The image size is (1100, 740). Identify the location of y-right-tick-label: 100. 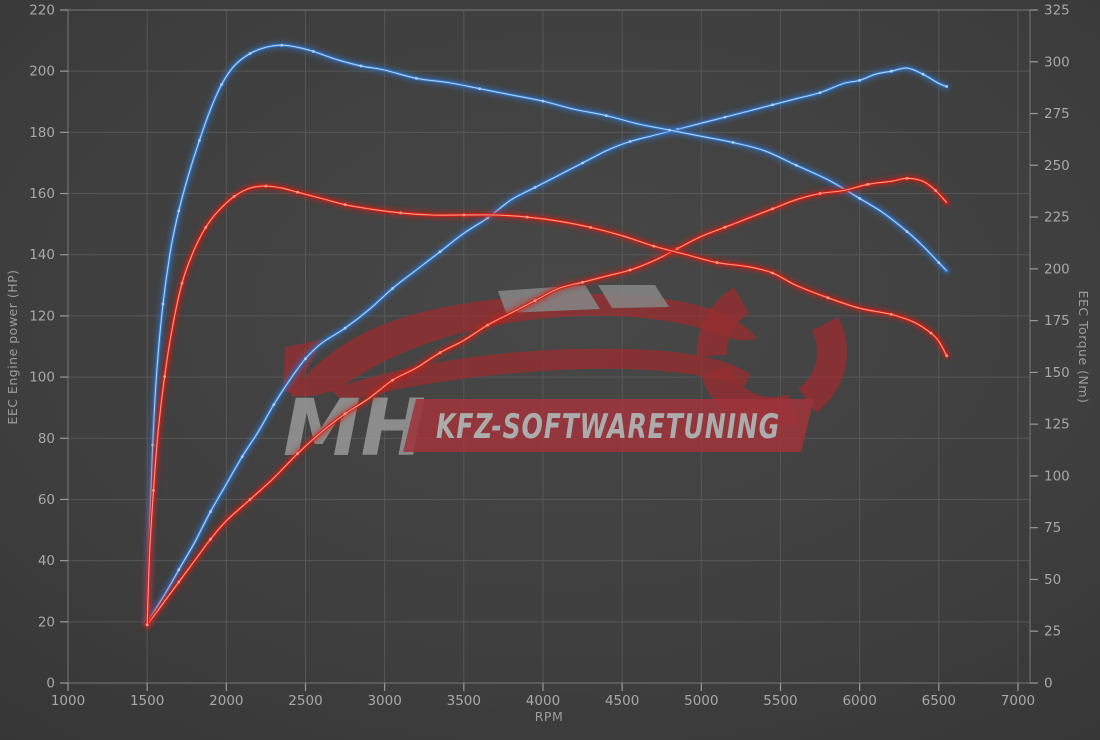
(1057, 476).